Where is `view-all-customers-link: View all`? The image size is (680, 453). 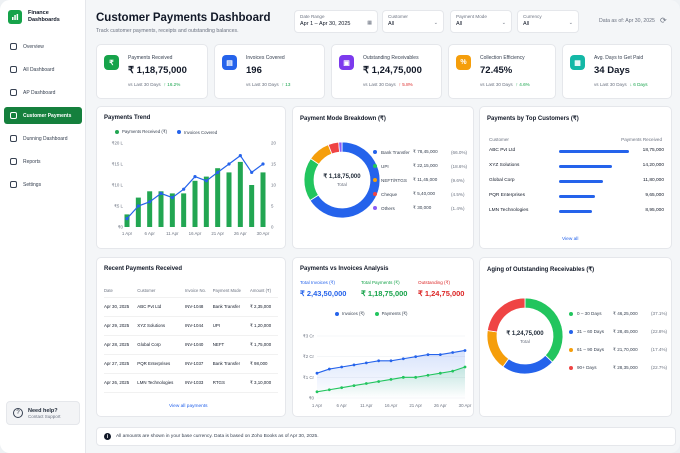
view-all-customers-link: View all is located at coordinates (570, 239).